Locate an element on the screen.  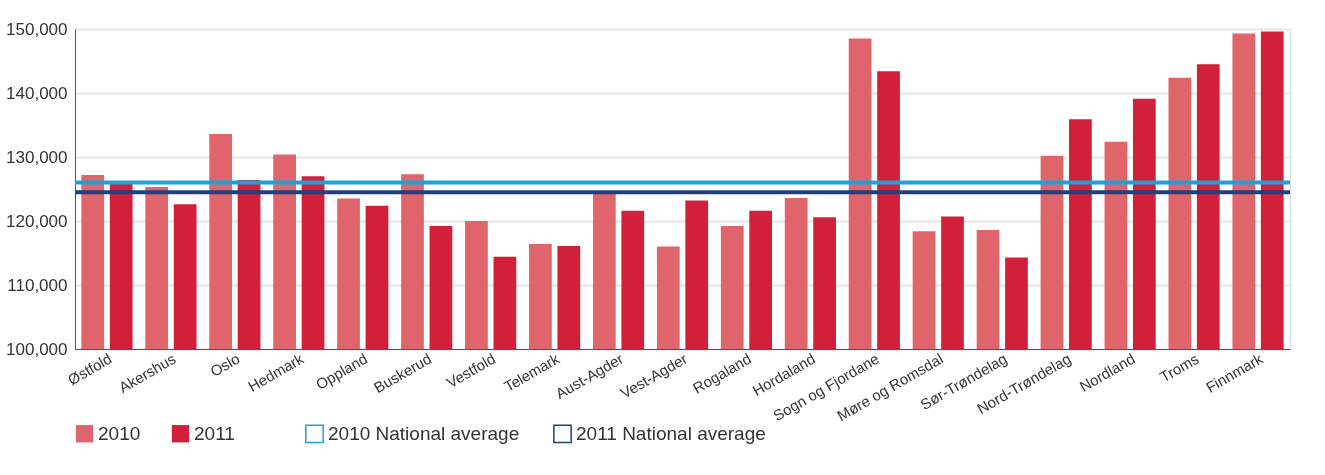
legend-label: 2011 National average is located at coordinates (671, 433).